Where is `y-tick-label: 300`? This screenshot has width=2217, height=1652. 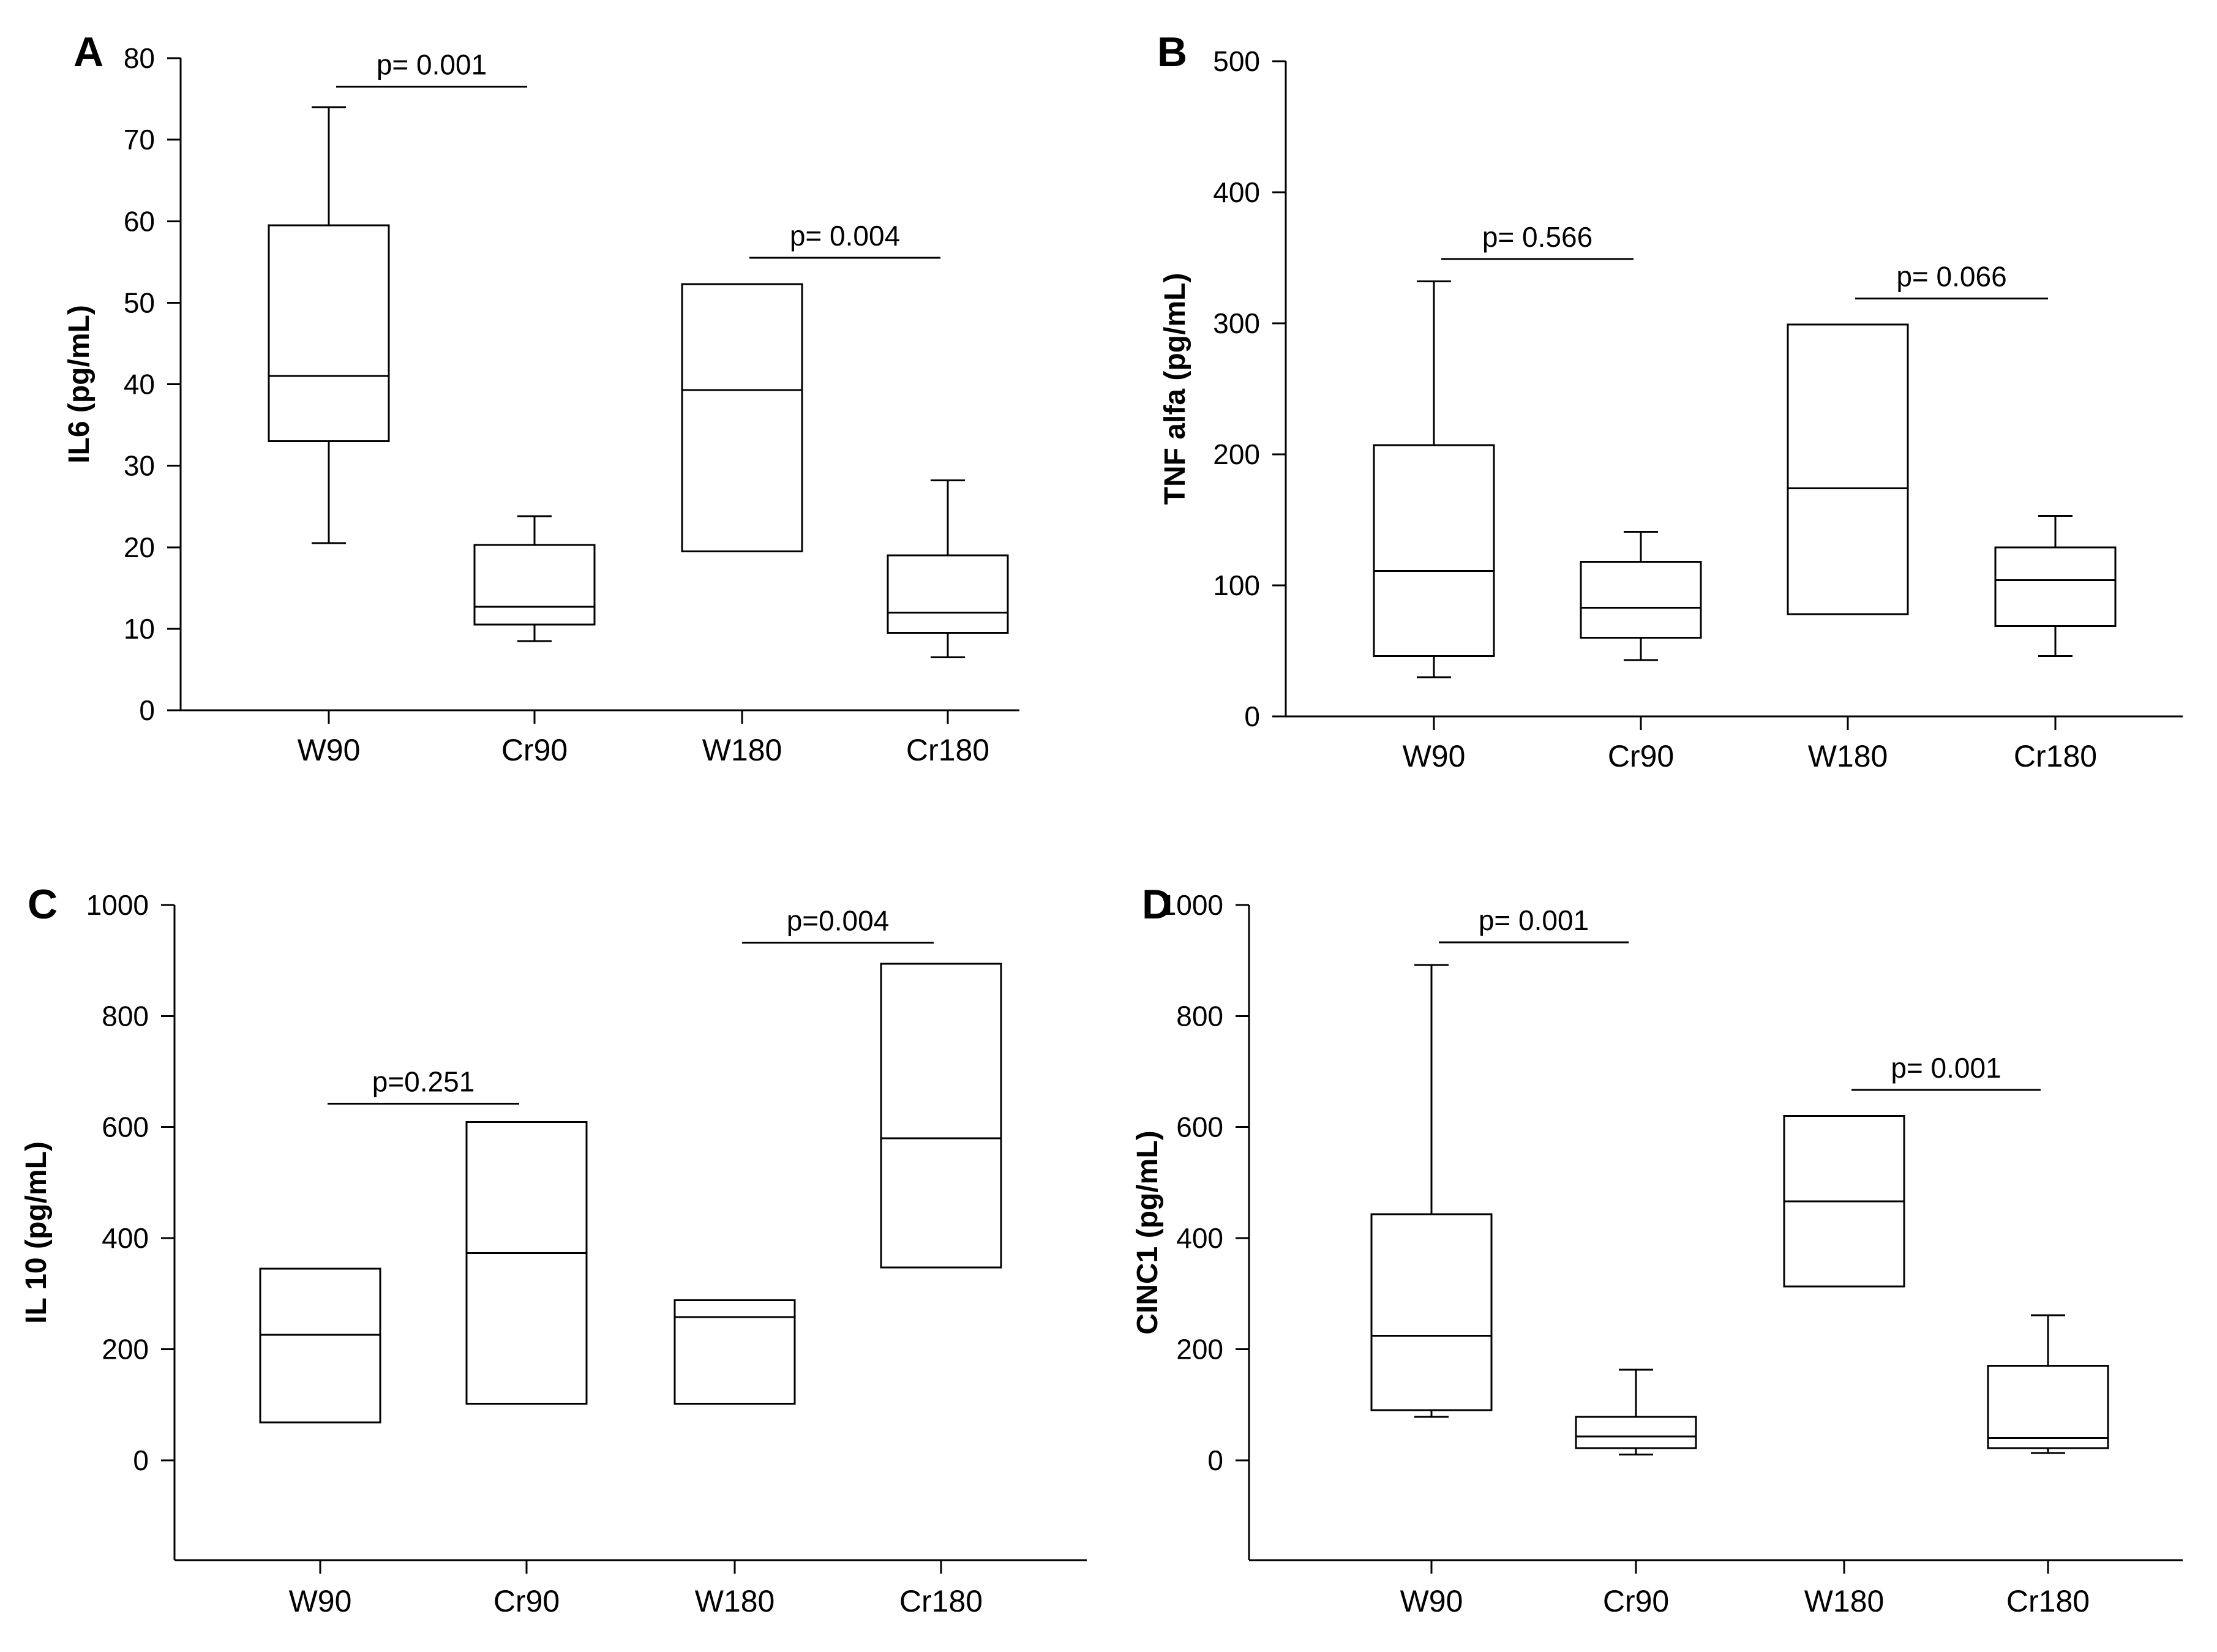
y-tick-label: 300 is located at coordinates (1236, 323).